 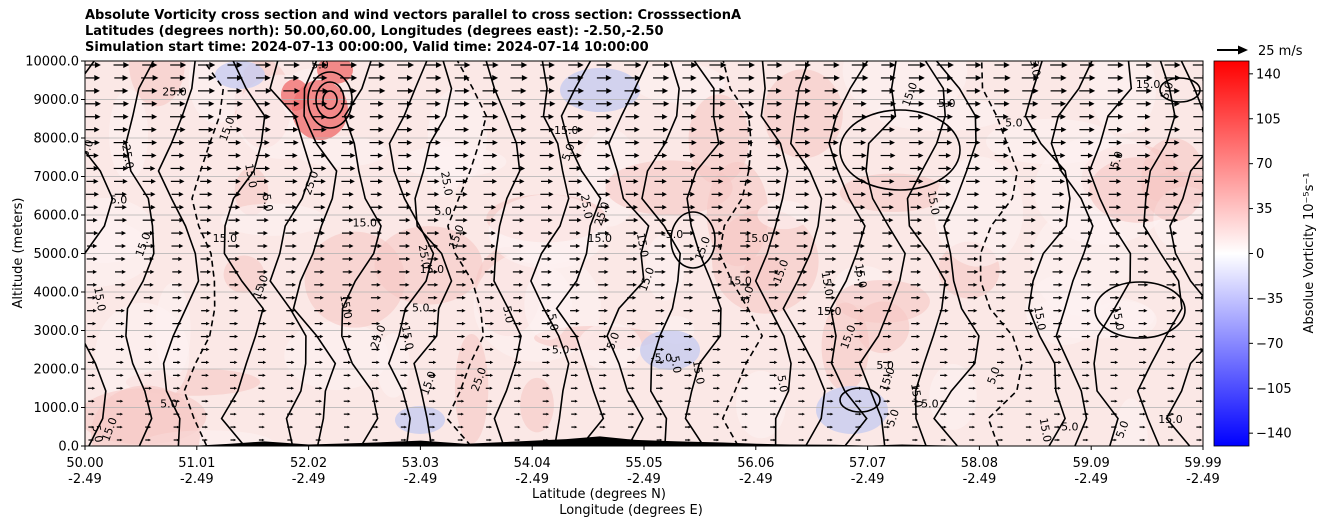 I want to click on contour-label: 5.0, so click(x=613, y=340).